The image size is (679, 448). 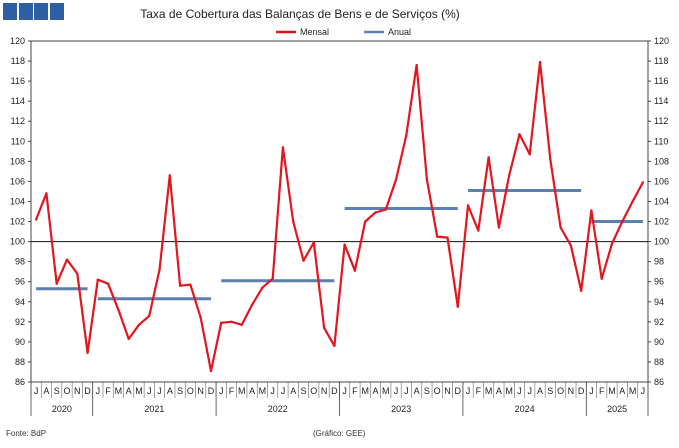 I want to click on y-tick-label-right: 86, so click(x=659, y=382).